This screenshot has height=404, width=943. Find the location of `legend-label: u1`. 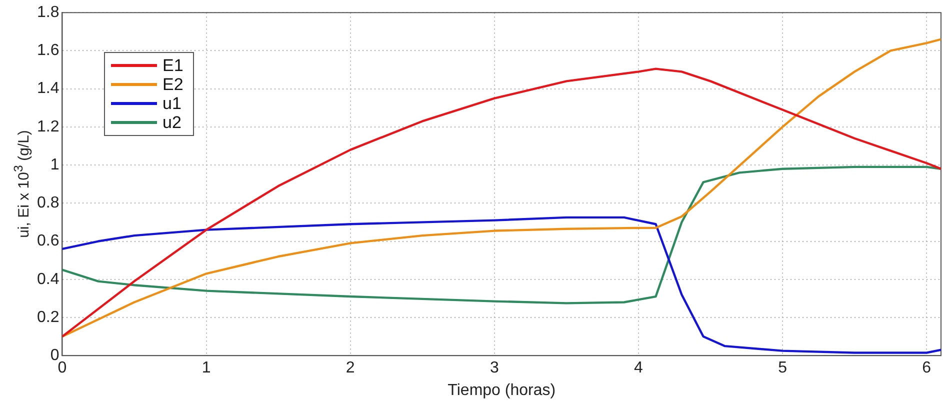

legend-label: u1 is located at coordinates (172, 104).